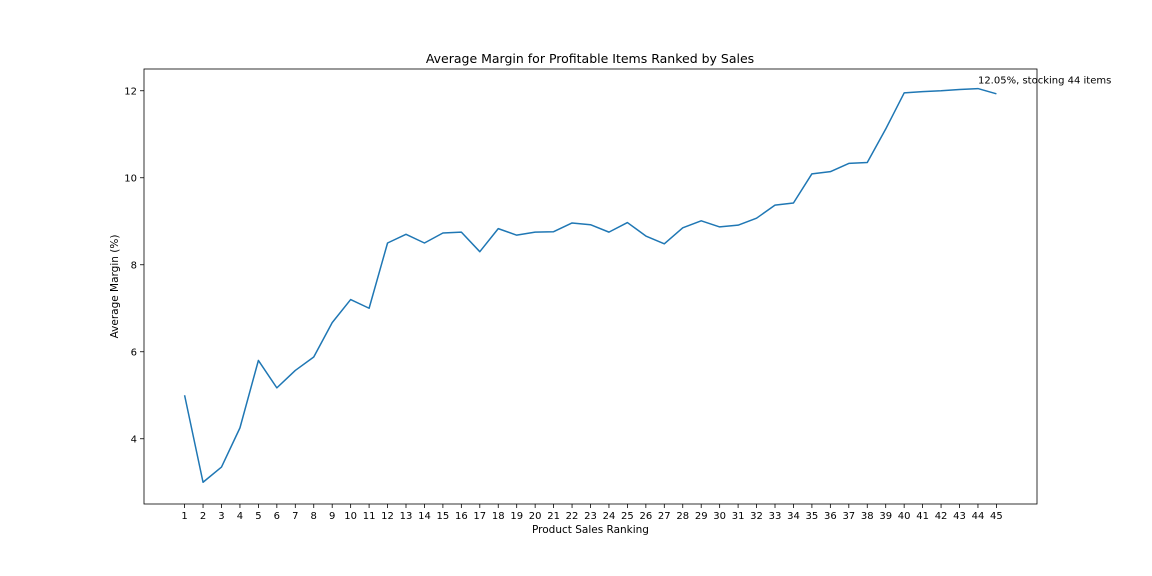 This screenshot has height=576, width=1152. What do you see at coordinates (277, 516) in the screenshot?
I see `x-tick-label: 6` at bounding box center [277, 516].